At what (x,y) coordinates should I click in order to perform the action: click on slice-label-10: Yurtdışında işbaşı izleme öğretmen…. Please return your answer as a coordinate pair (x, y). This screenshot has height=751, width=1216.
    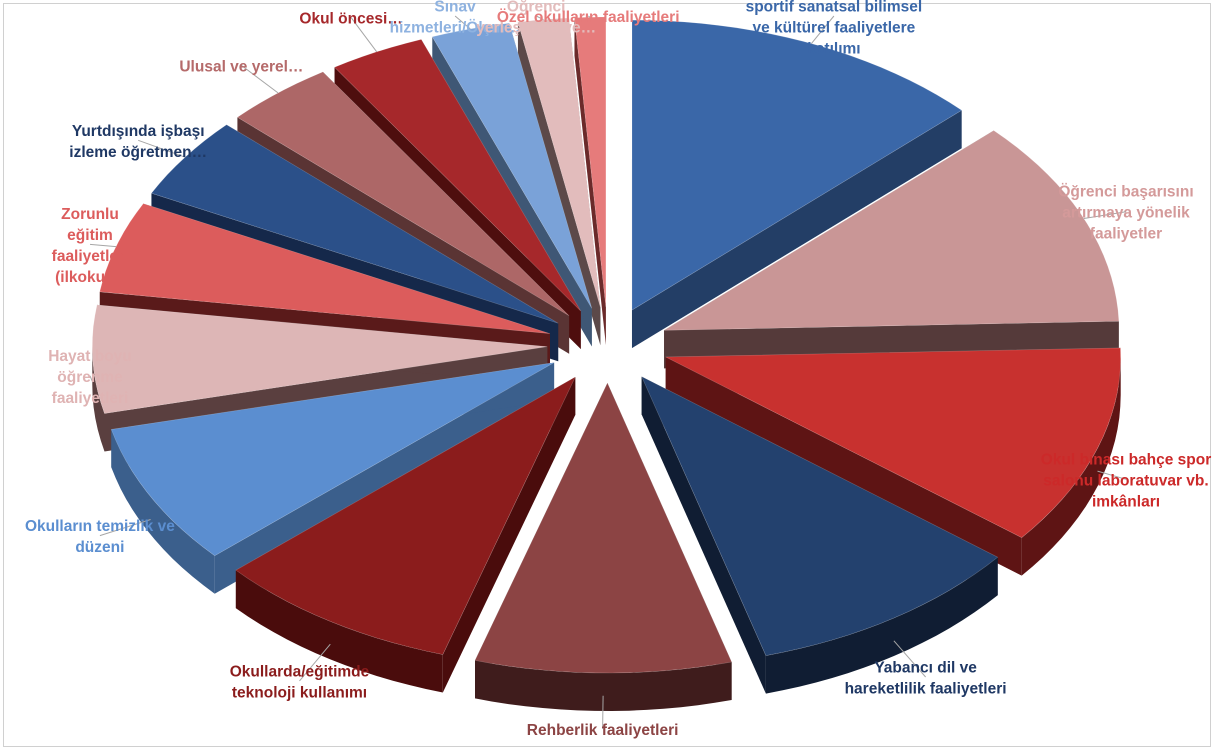
    Looking at the image, I should click on (138, 142).